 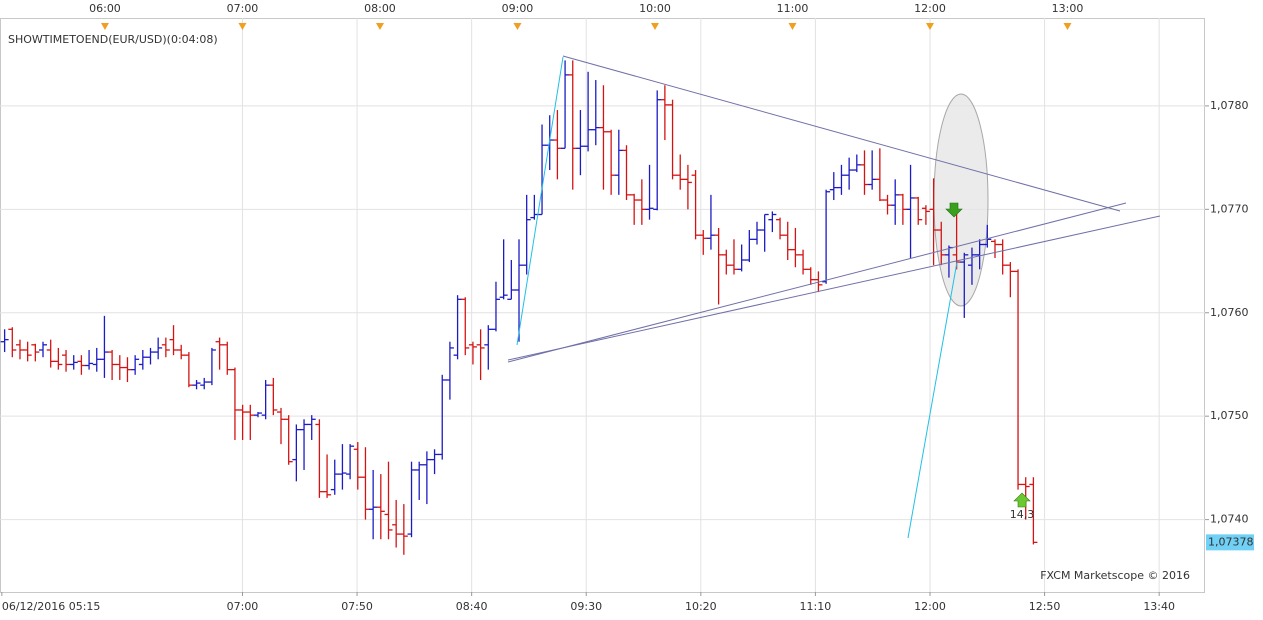 I want to click on top-tick-label: 12:00, so click(x=930, y=8).